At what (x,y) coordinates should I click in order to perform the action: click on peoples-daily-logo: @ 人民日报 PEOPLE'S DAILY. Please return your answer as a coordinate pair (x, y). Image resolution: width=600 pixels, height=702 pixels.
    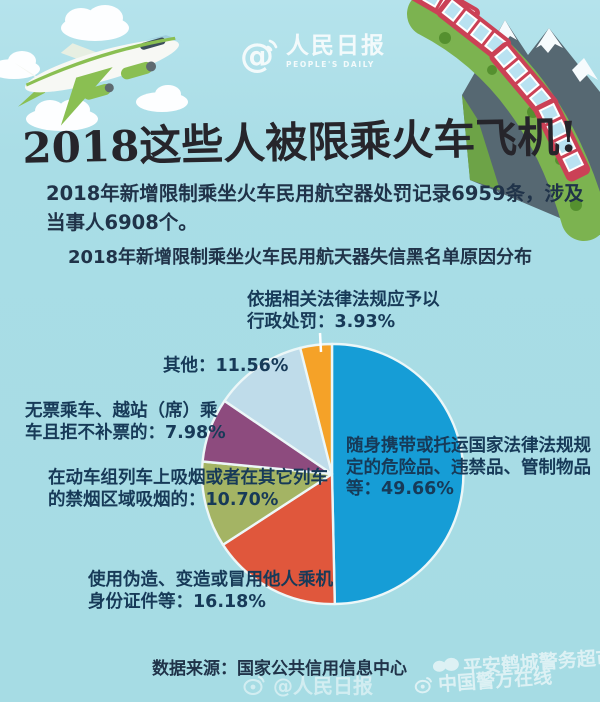
    Looking at the image, I should click on (312, 56).